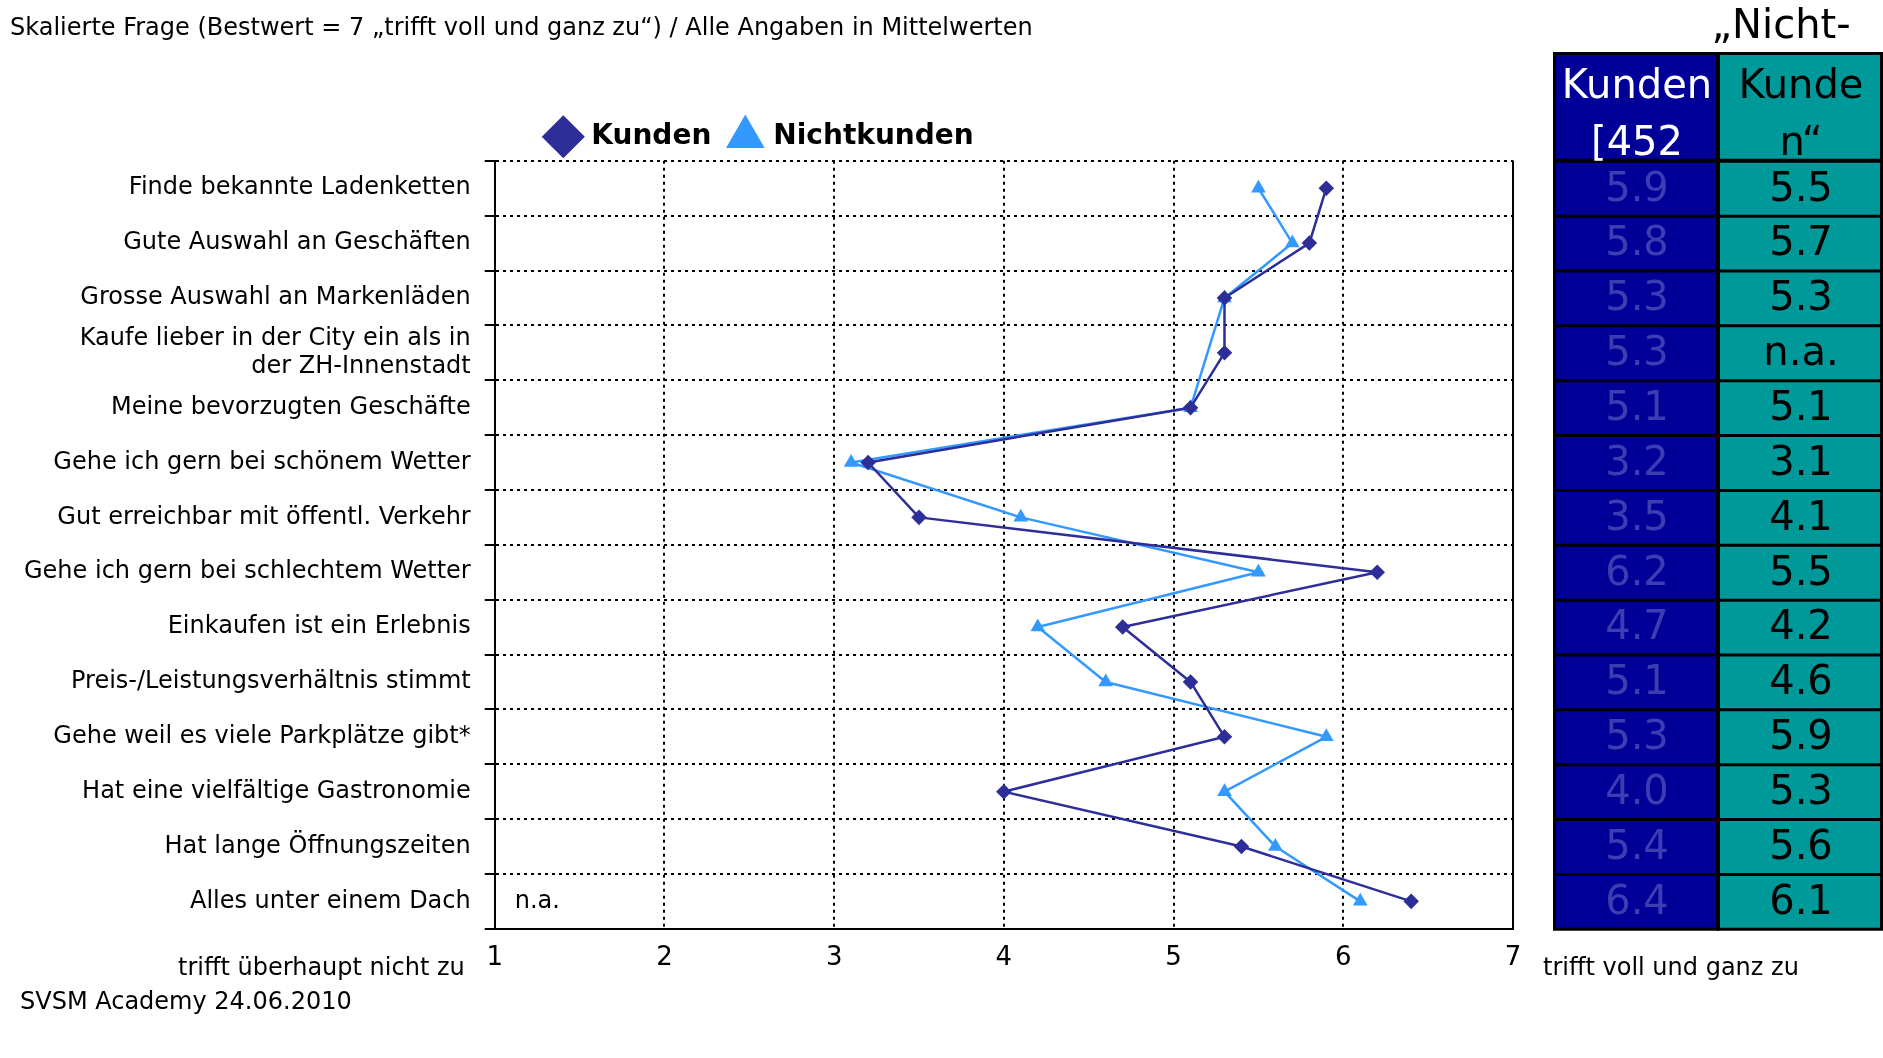 Image resolution: width=1883 pixels, height=1058 pixels. I want to click on data-label: 6.1, so click(1801, 899).